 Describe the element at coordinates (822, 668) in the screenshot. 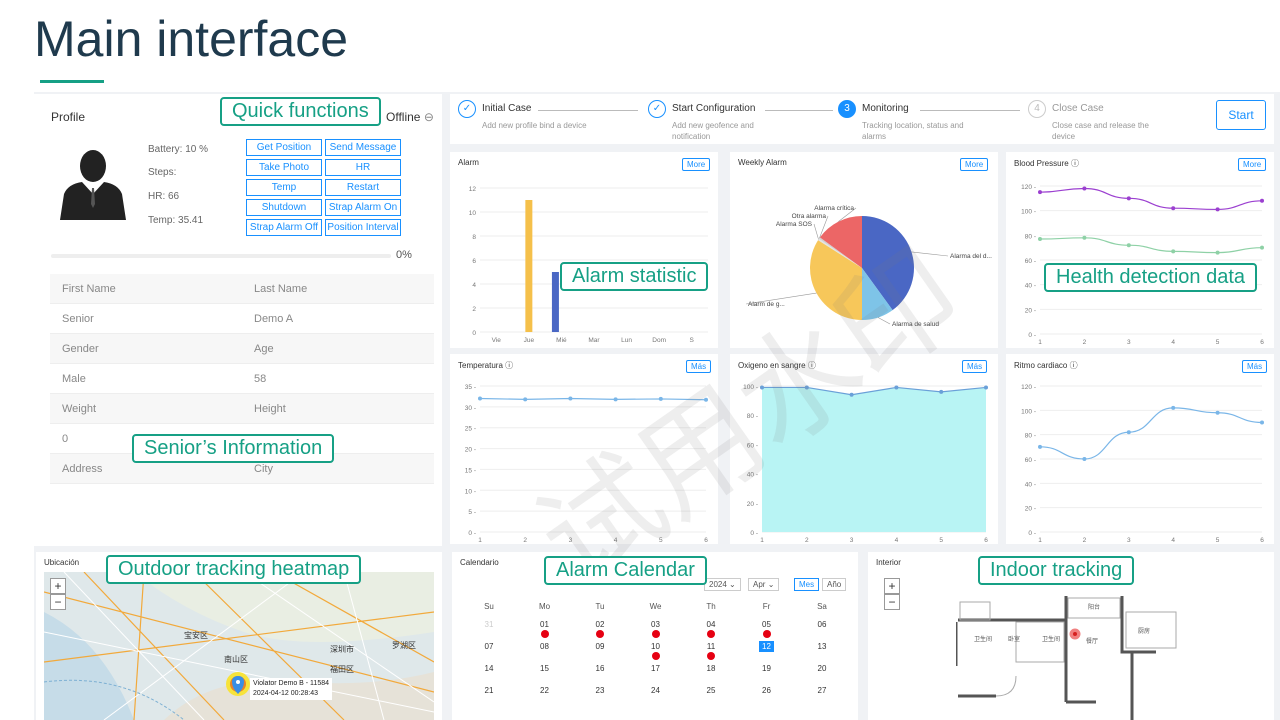

I see `calendar-day: 20` at that location.